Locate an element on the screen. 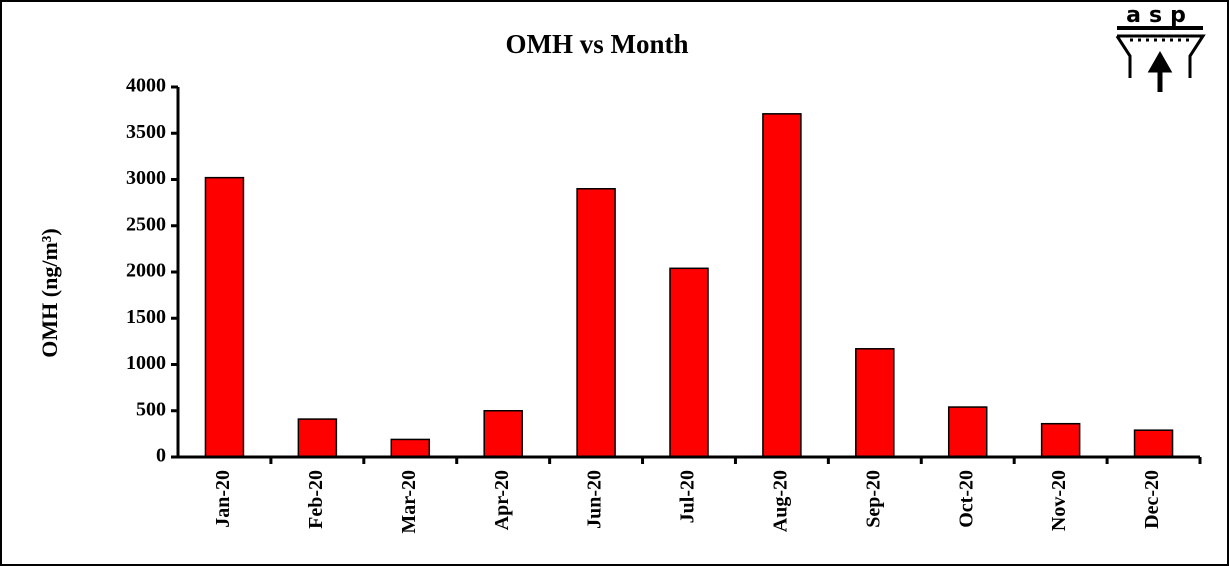  logo-arrow is located at coordinates (1160, 71).